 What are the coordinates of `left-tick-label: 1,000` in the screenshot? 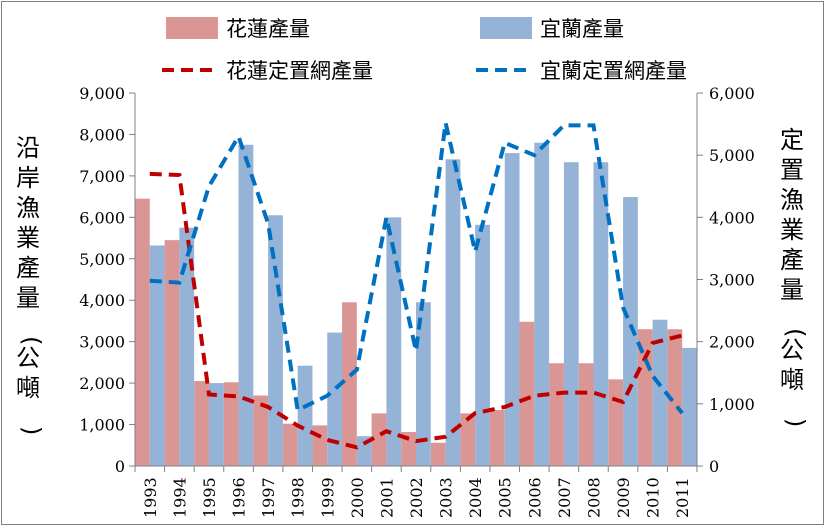 It's located at (102, 425).